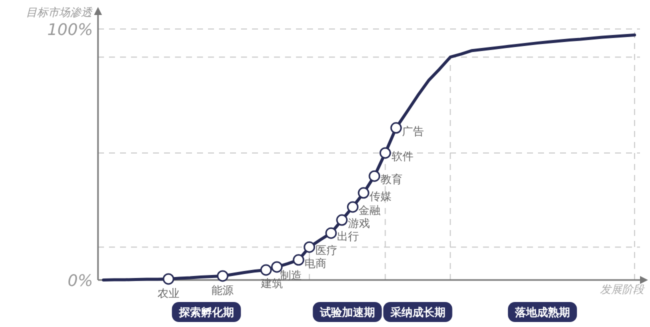  Describe the element at coordinates (413, 131) in the screenshot. I see `data-label: 广告` at that location.